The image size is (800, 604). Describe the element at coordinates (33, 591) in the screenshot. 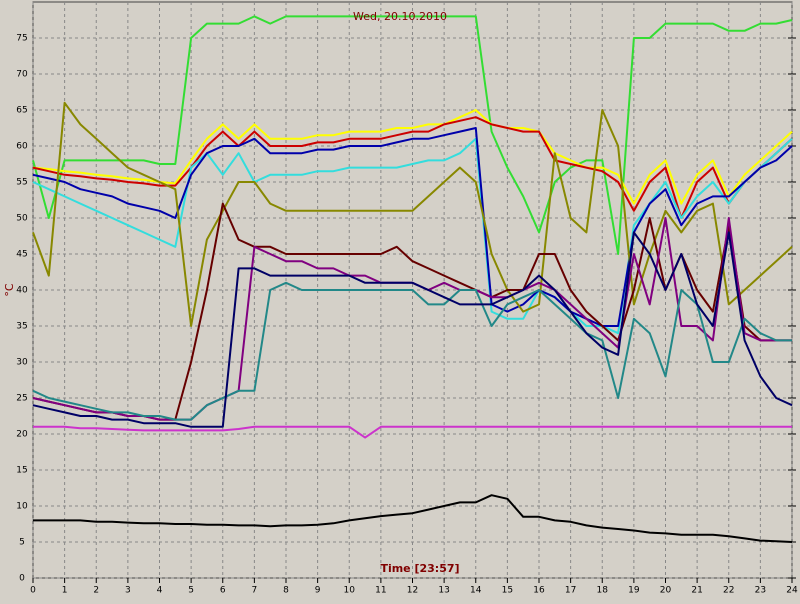

I see `x-tick-label: 0` at that location.